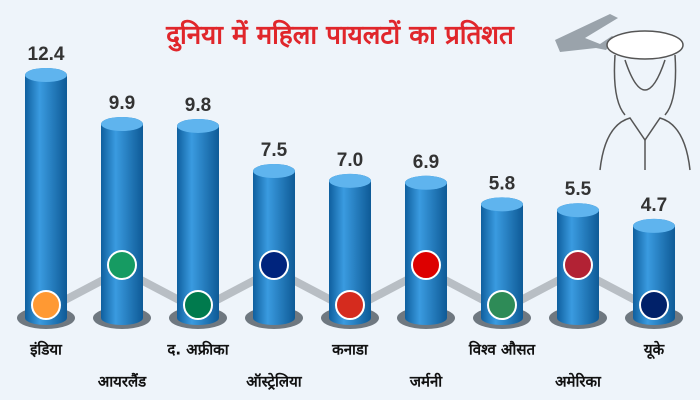 This screenshot has height=400, width=700. What do you see at coordinates (578, 189) in the screenshot?
I see `value-label: 5.5` at bounding box center [578, 189].